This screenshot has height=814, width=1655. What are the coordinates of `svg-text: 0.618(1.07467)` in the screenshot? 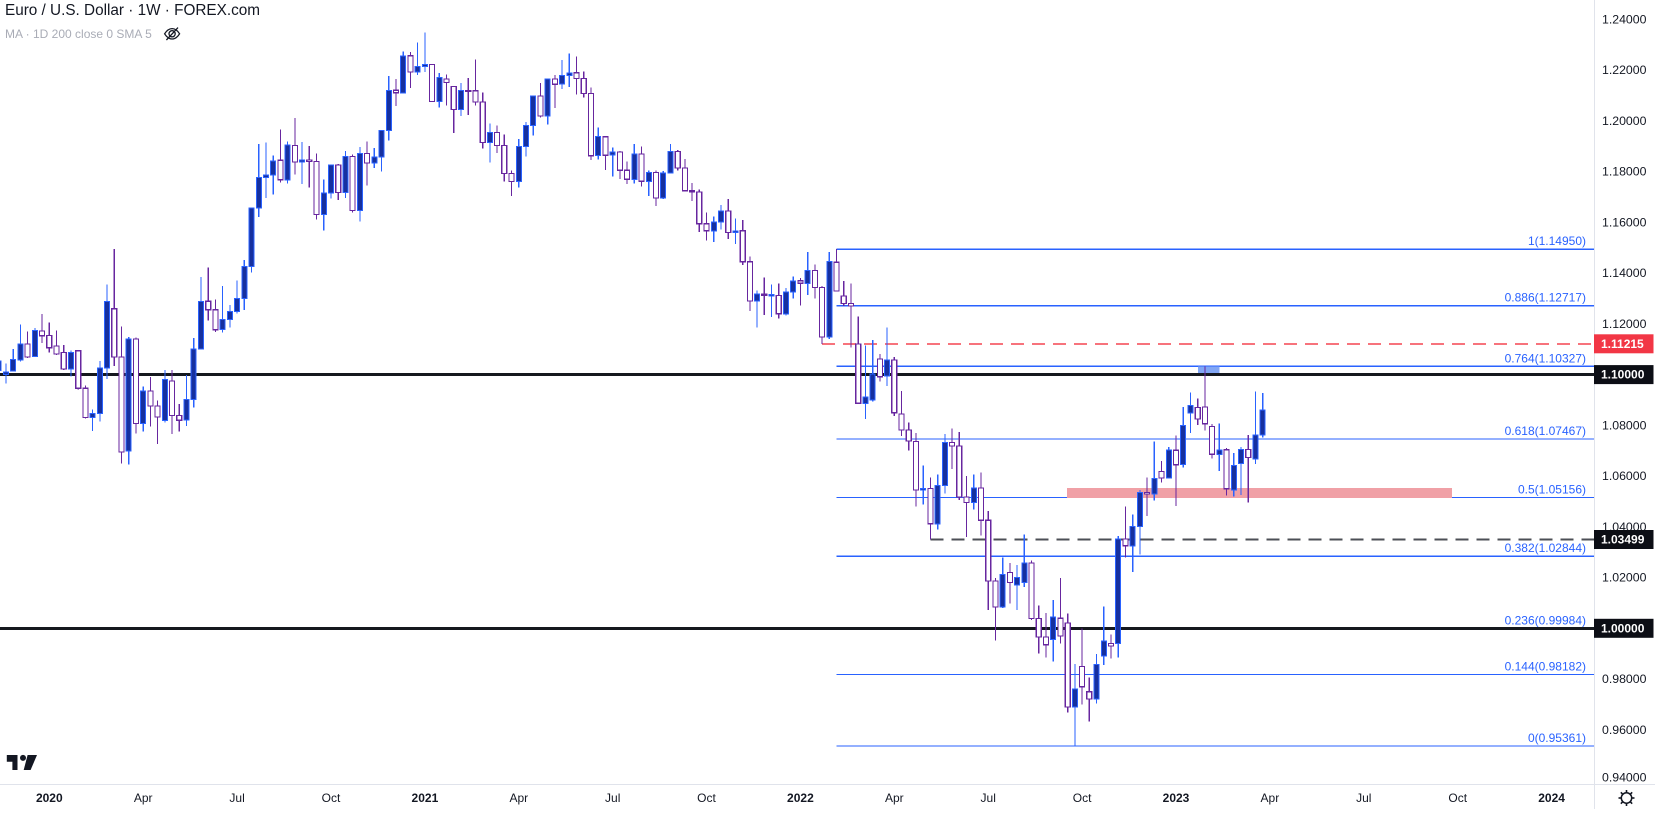 It's located at (1545, 431).